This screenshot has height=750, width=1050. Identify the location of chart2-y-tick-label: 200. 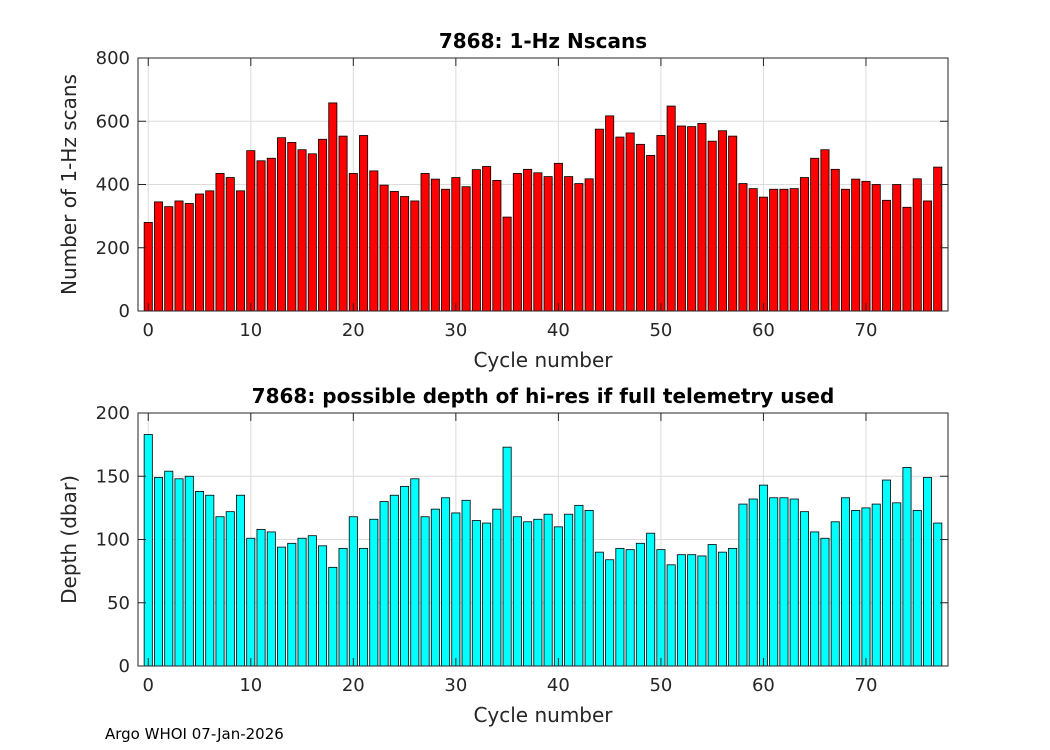
(113, 413).